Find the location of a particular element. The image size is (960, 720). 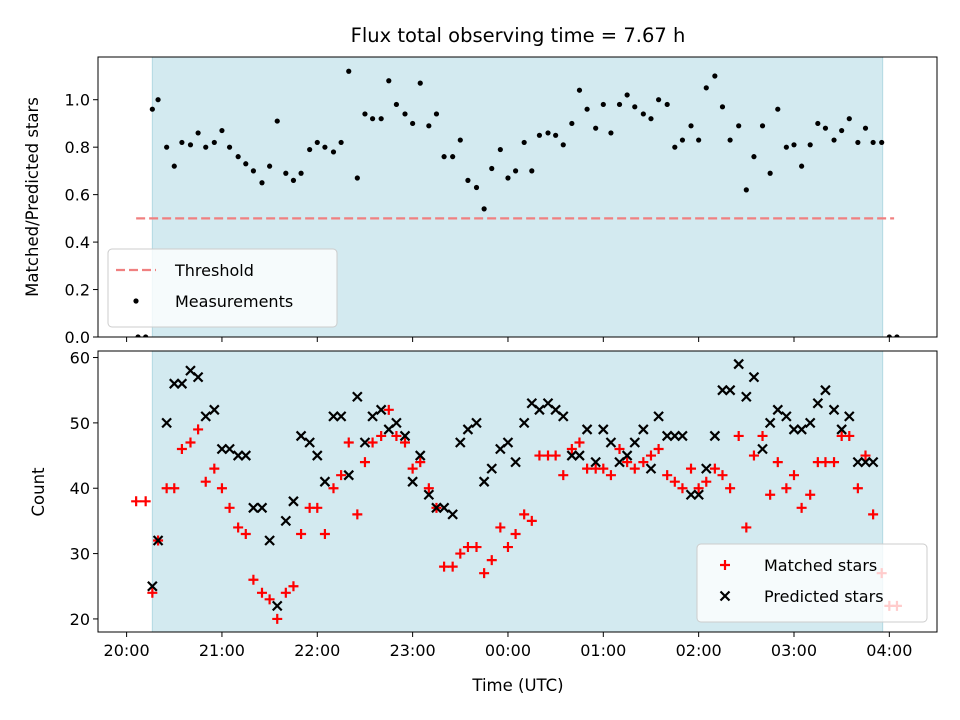

legend-label: Predicted stars is located at coordinates (824, 596).